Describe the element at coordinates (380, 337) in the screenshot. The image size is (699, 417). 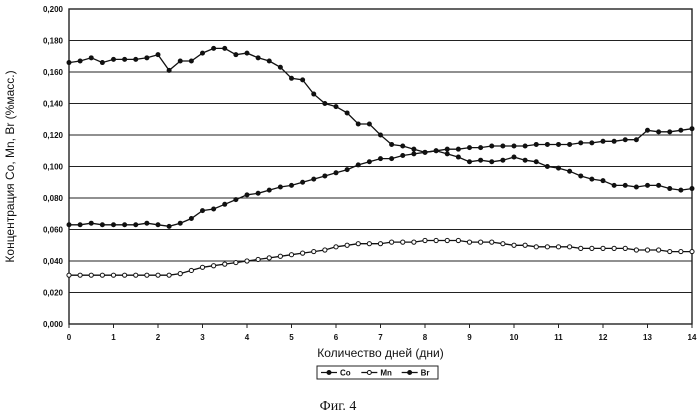
I see `x-tick-label: 7` at that location.